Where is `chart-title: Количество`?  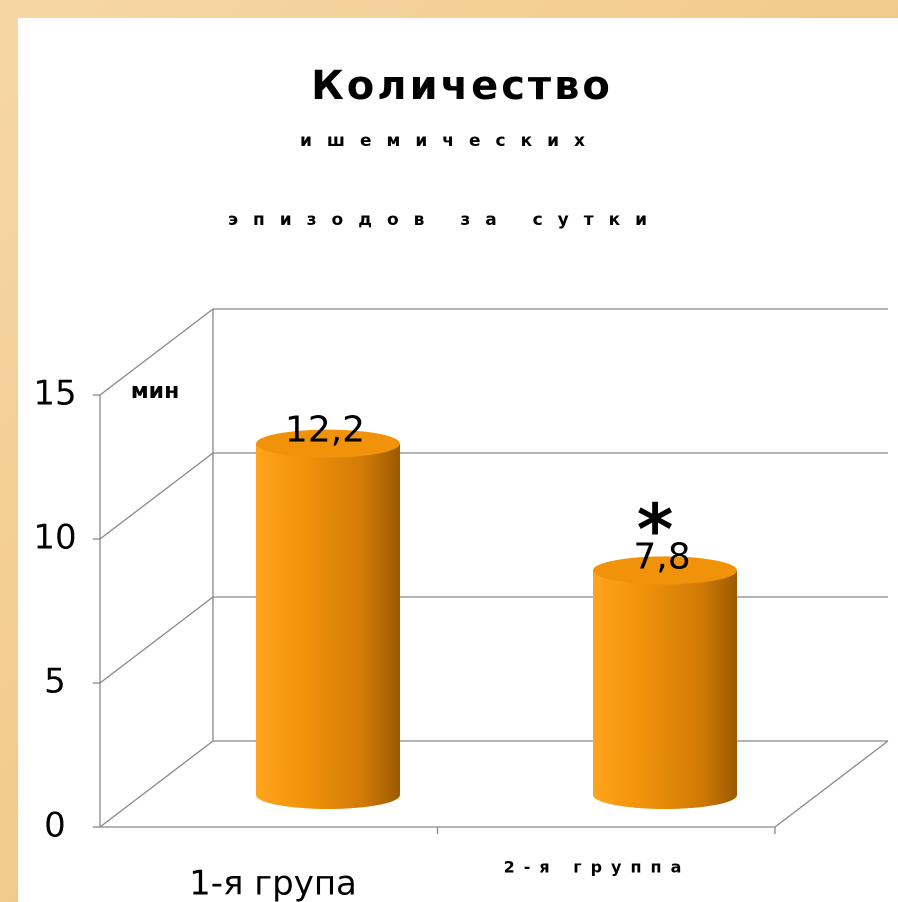 chart-title: Количество is located at coordinates (462, 86).